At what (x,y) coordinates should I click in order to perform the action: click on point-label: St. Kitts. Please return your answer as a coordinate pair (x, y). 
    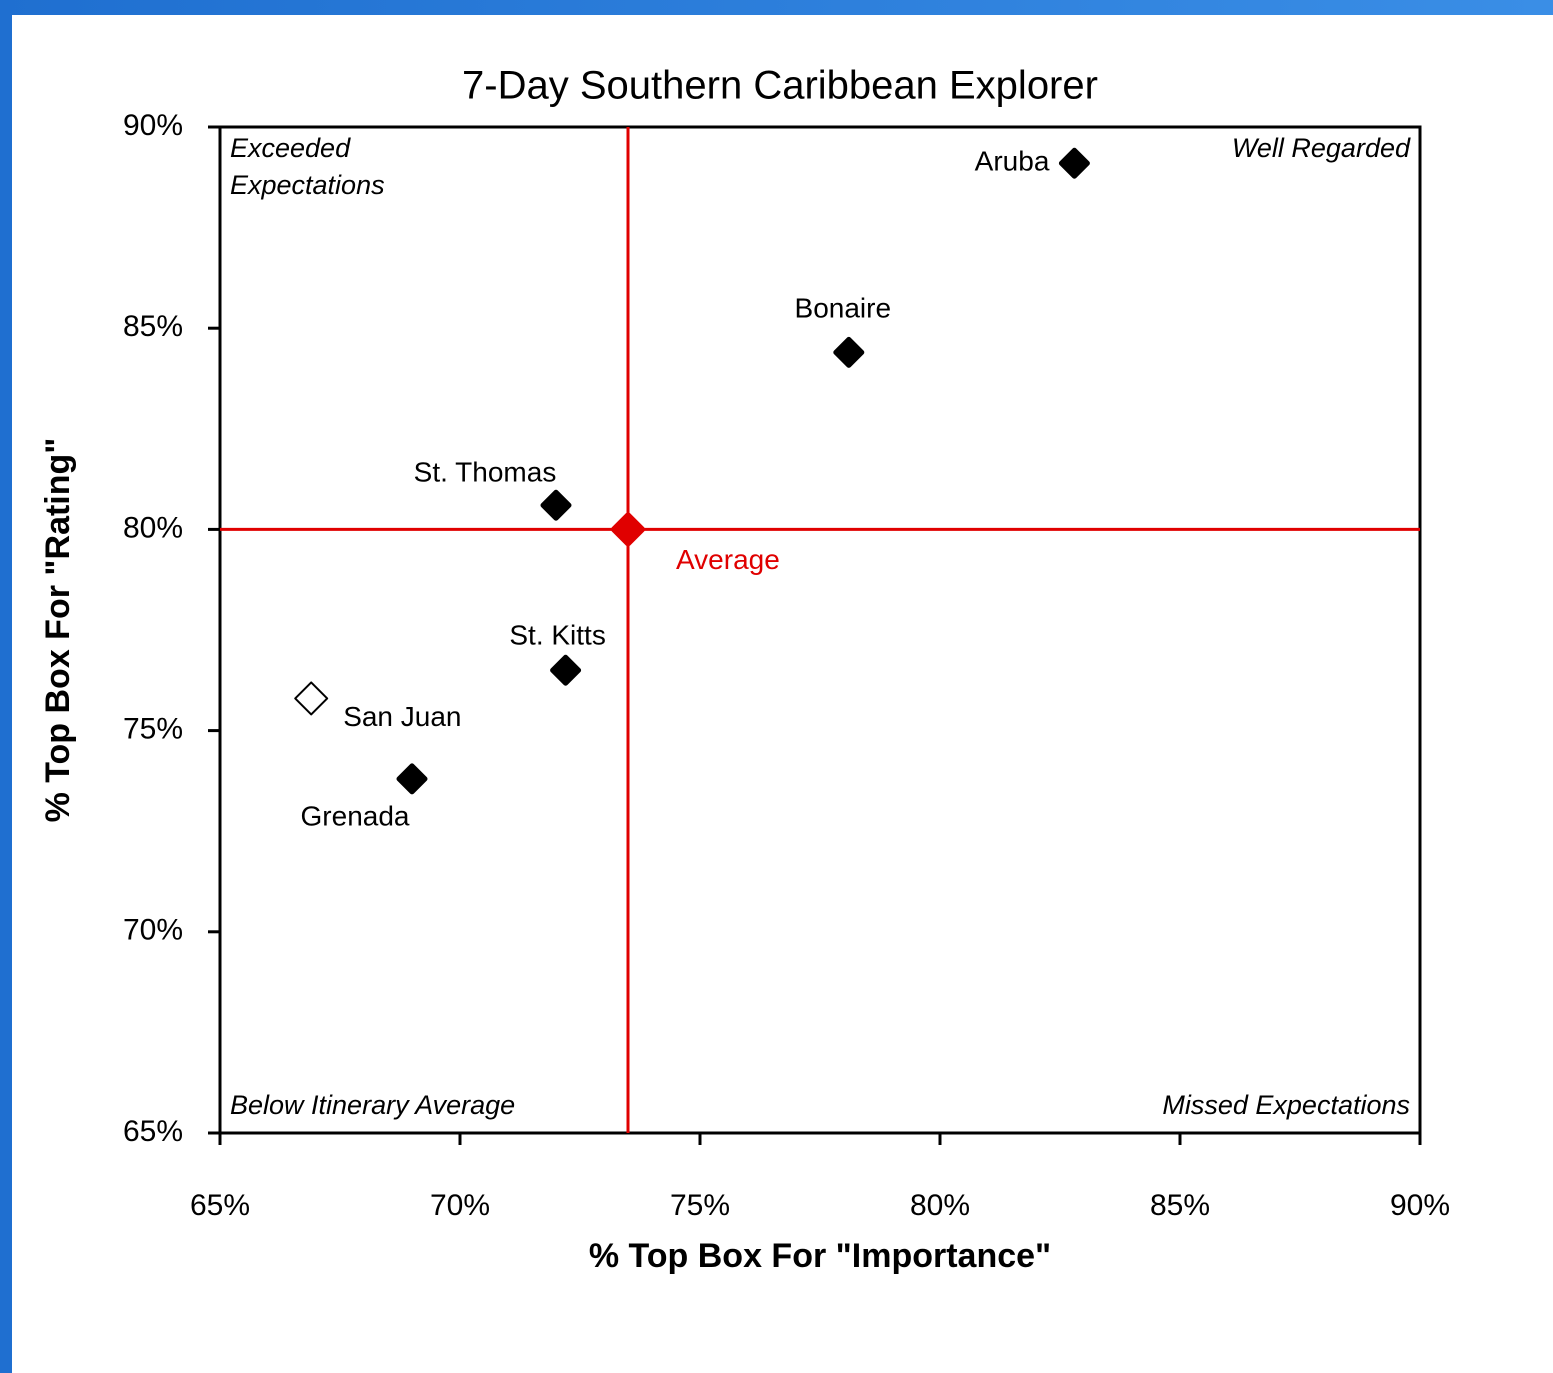
    Looking at the image, I should click on (557, 635).